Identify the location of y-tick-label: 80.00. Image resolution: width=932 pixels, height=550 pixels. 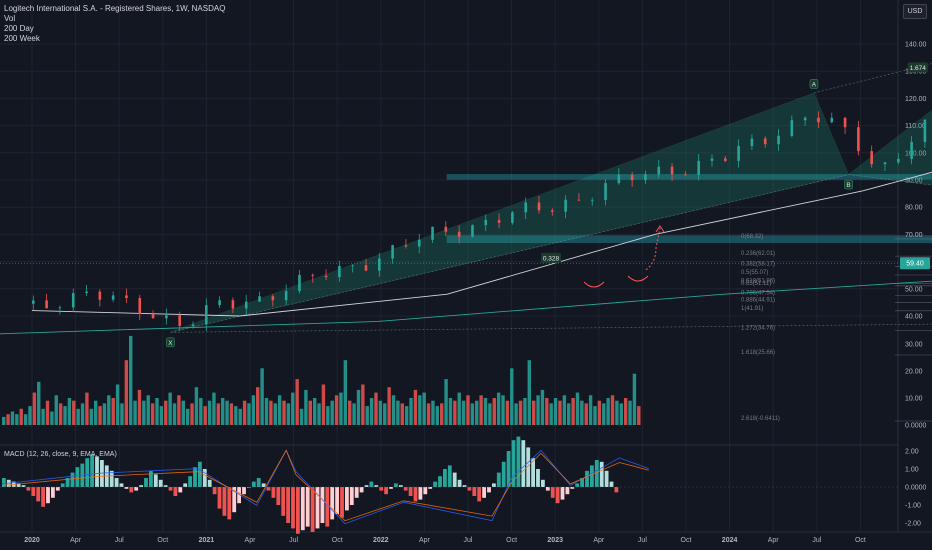
(914, 208).